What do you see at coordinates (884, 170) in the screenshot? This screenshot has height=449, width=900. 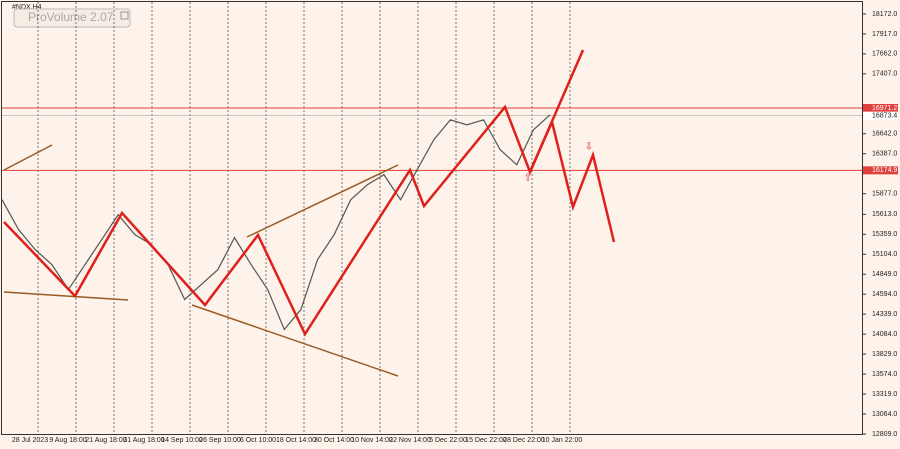 I see `level-label: 16174.9` at bounding box center [884, 170].